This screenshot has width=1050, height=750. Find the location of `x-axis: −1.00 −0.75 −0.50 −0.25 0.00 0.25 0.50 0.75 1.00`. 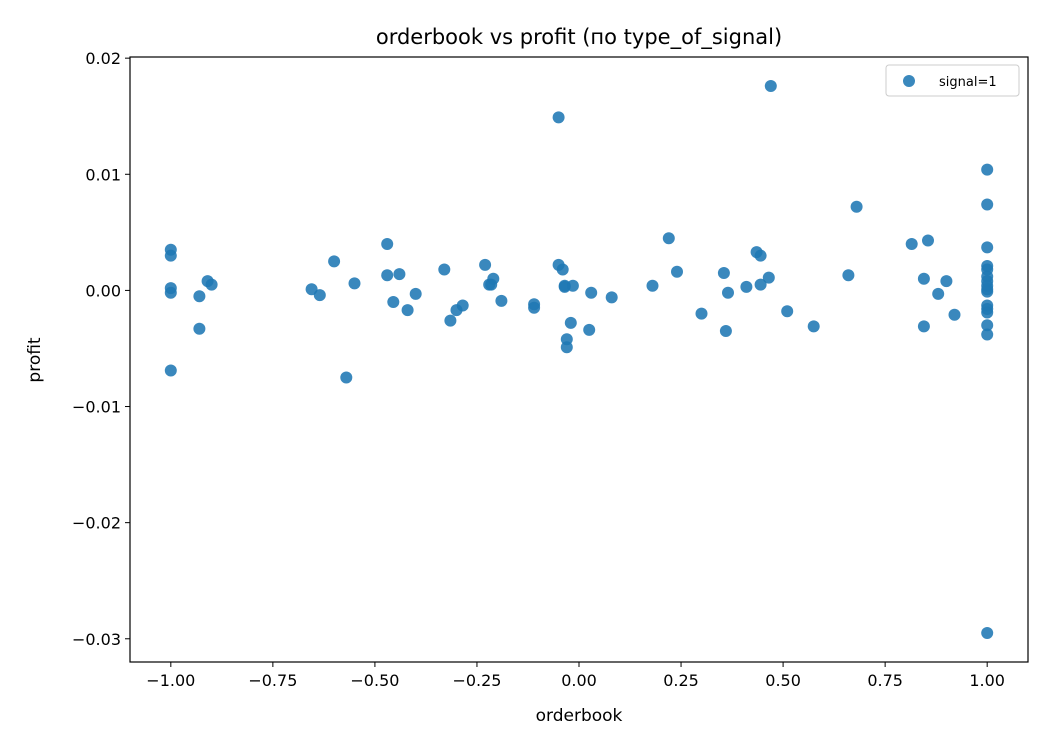

x-axis: −1.00 −0.75 −0.50 −0.25 0.00 0.25 0.50 0.75 1.00 is located at coordinates (575, 676).